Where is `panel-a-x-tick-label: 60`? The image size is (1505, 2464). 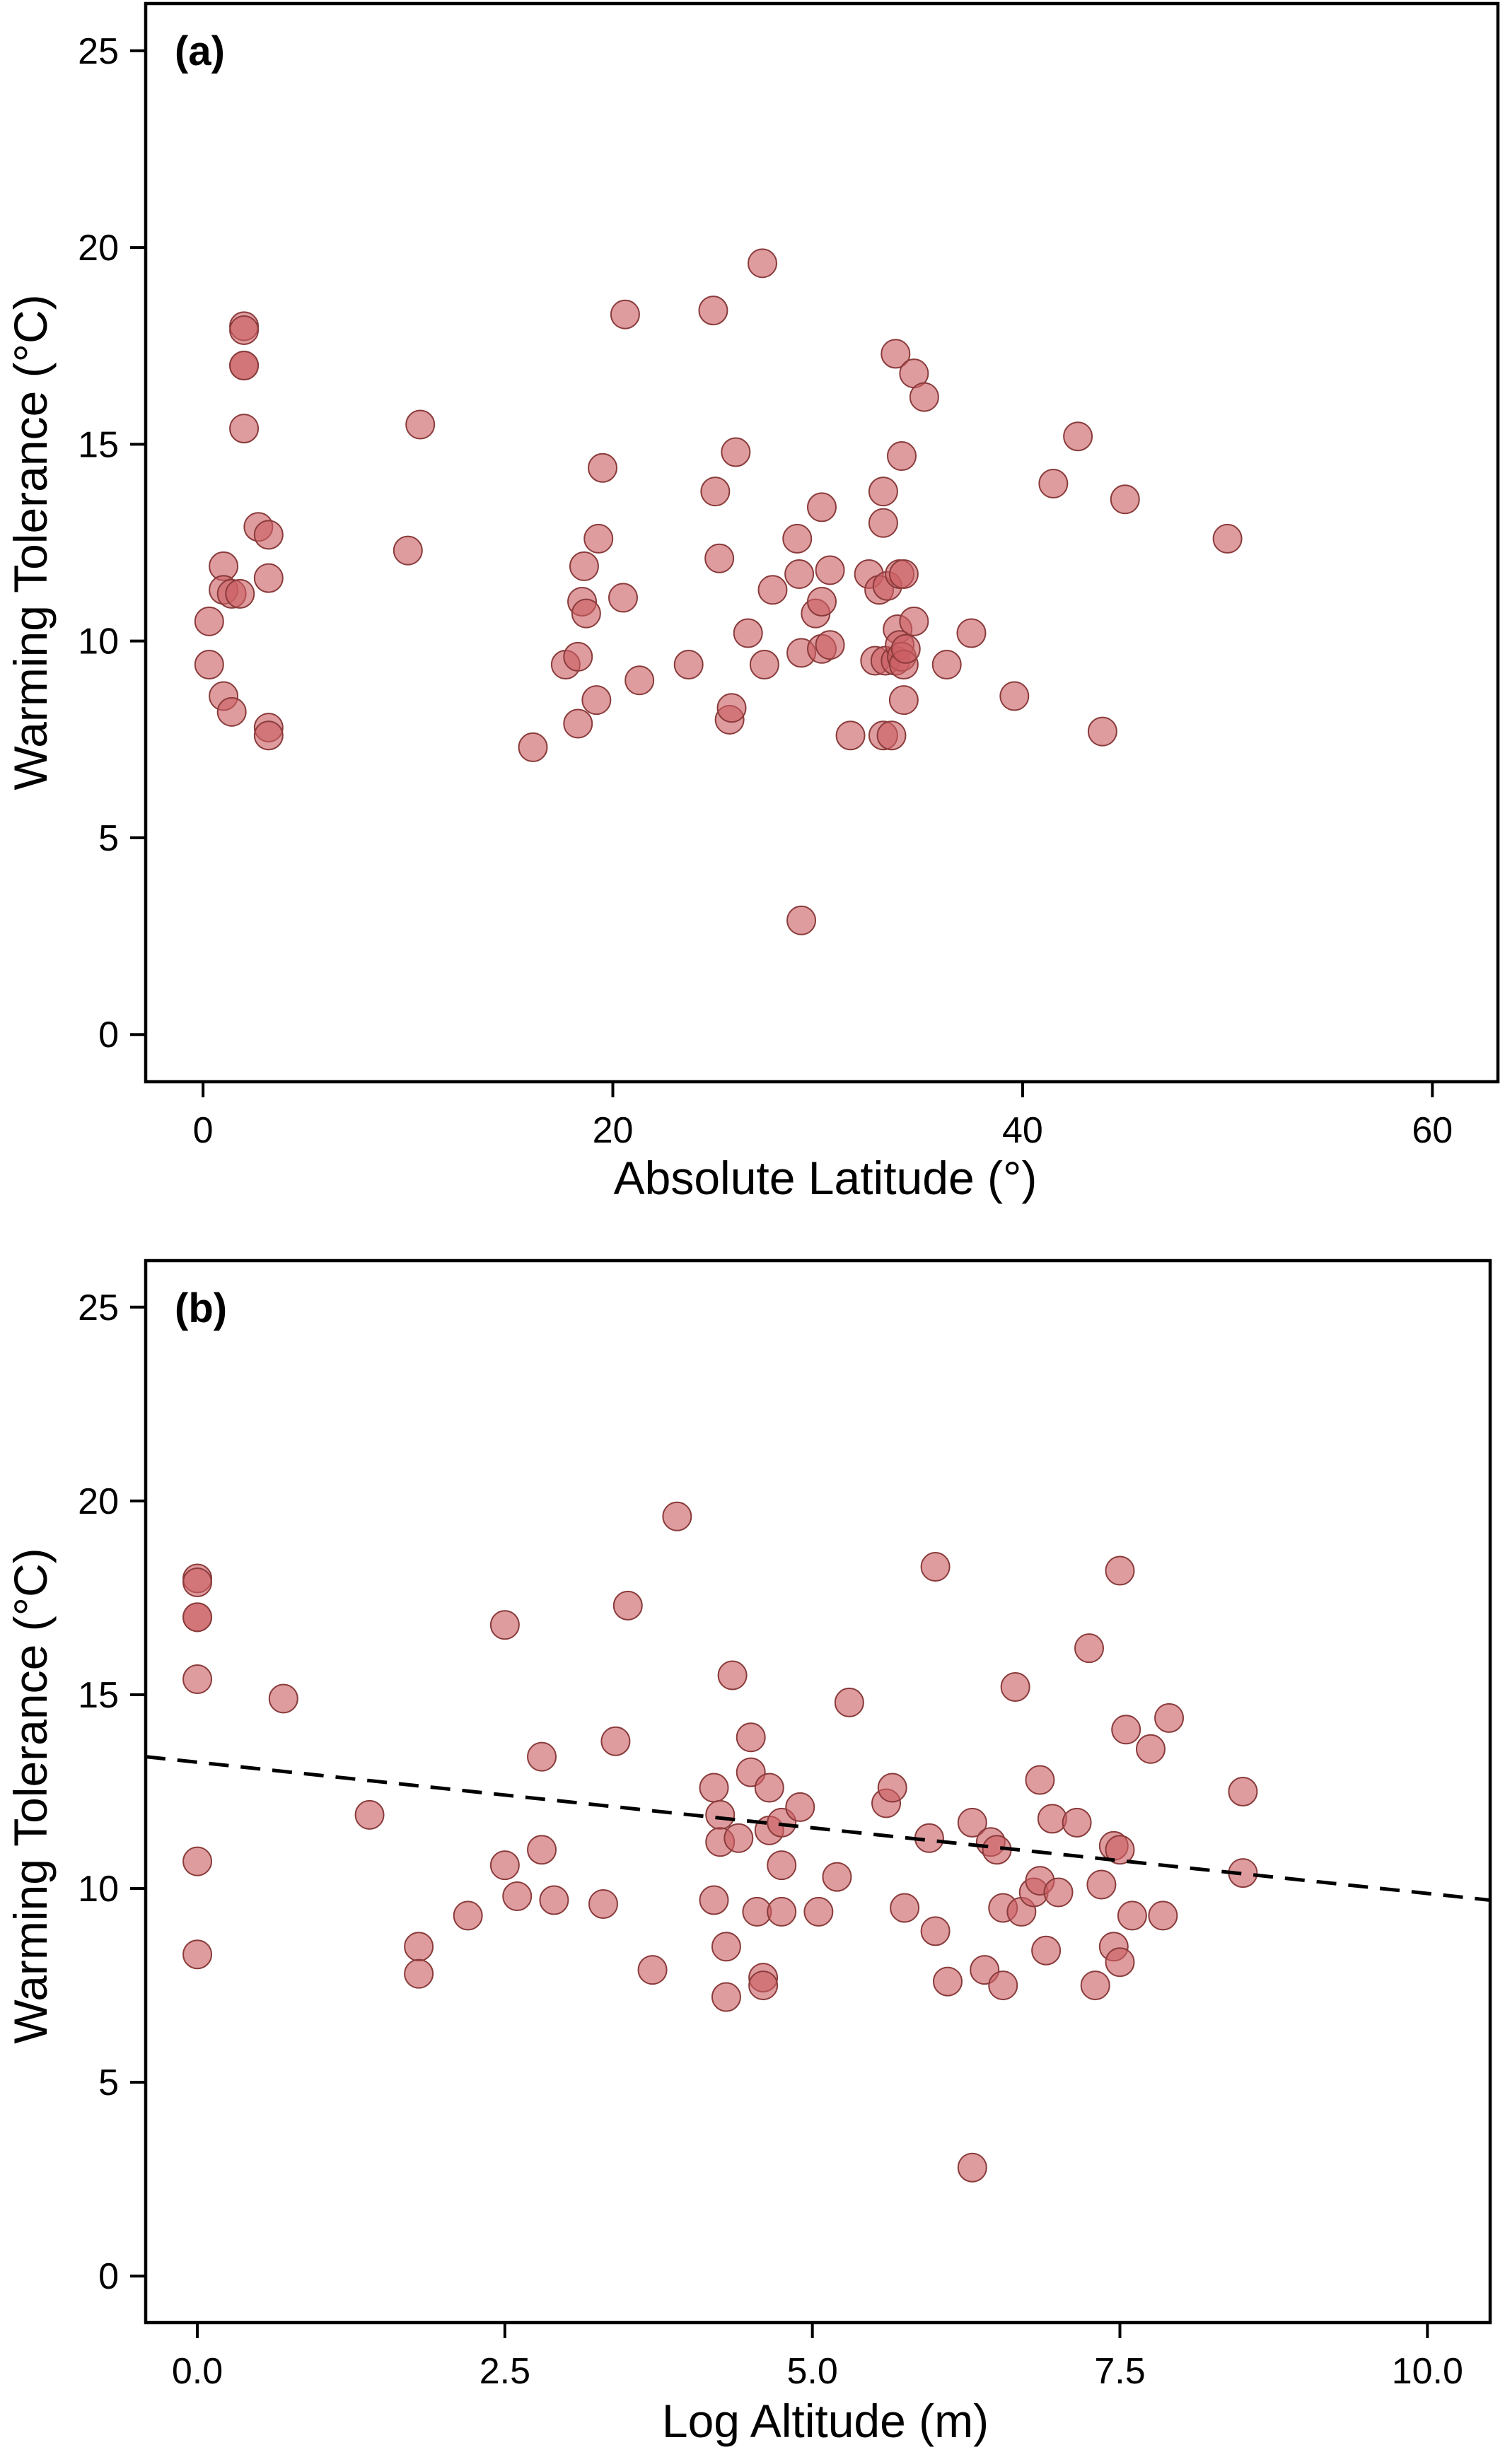
panel-a-x-tick-label: 60 is located at coordinates (1432, 1130).